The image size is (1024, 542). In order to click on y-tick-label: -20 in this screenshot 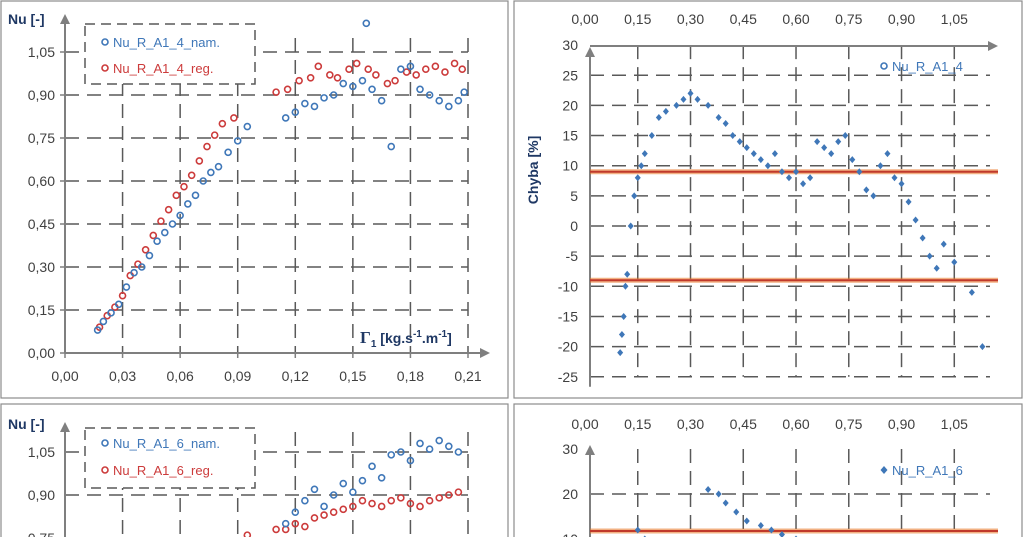, I will do `click(568, 347)`.